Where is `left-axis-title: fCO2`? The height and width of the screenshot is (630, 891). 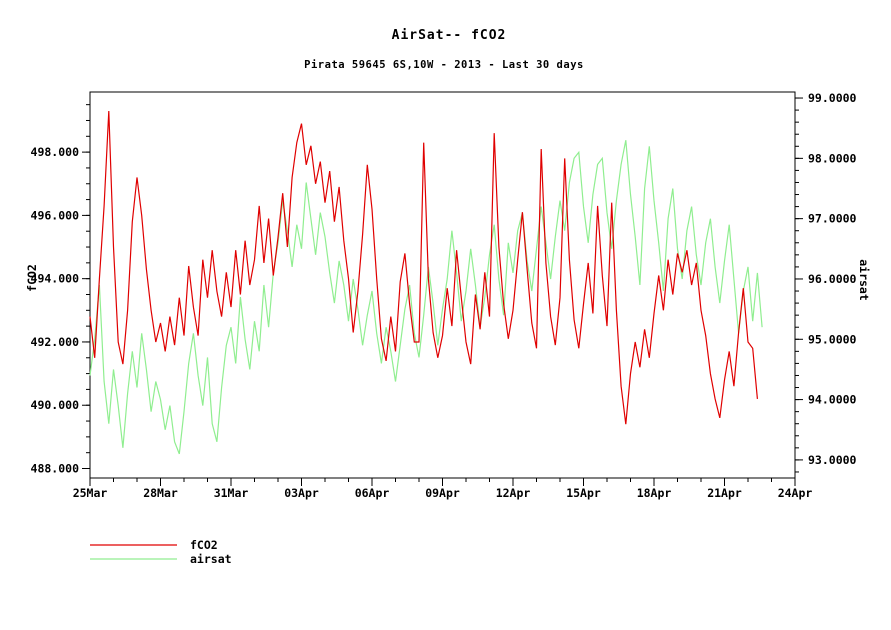 left-axis-title: fCO2 is located at coordinates (32, 278).